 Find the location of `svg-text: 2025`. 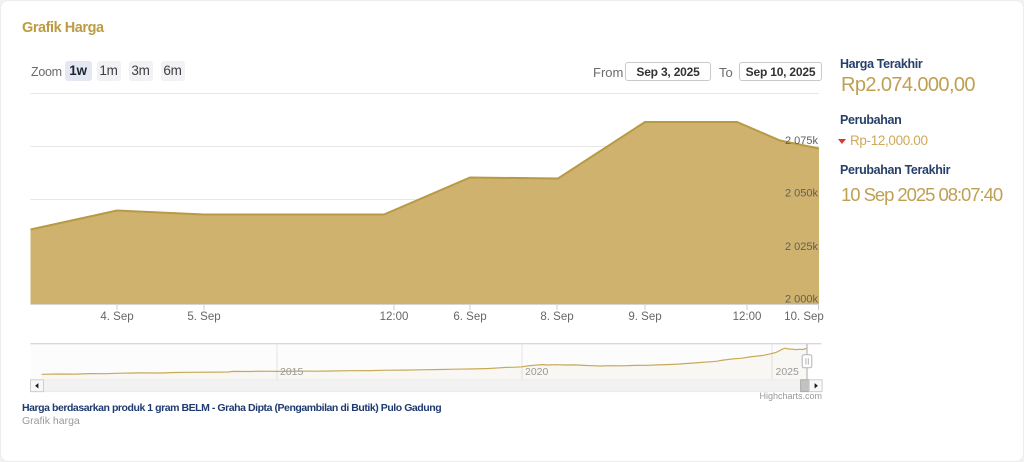

svg-text: 2025 is located at coordinates (788, 372).